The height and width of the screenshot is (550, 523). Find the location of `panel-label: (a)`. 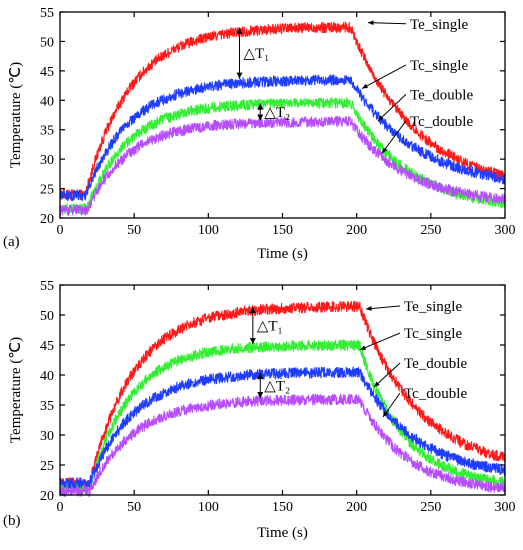

panel-label: (a) is located at coordinates (11, 242).